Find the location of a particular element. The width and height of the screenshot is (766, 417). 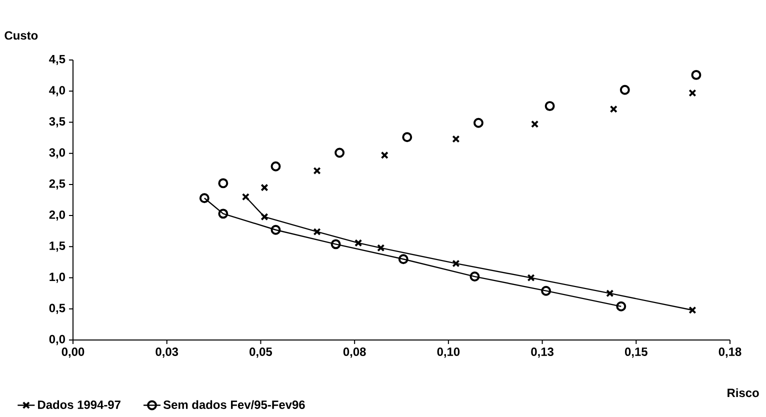

x-tick-label: 0,00 is located at coordinates (73, 353).